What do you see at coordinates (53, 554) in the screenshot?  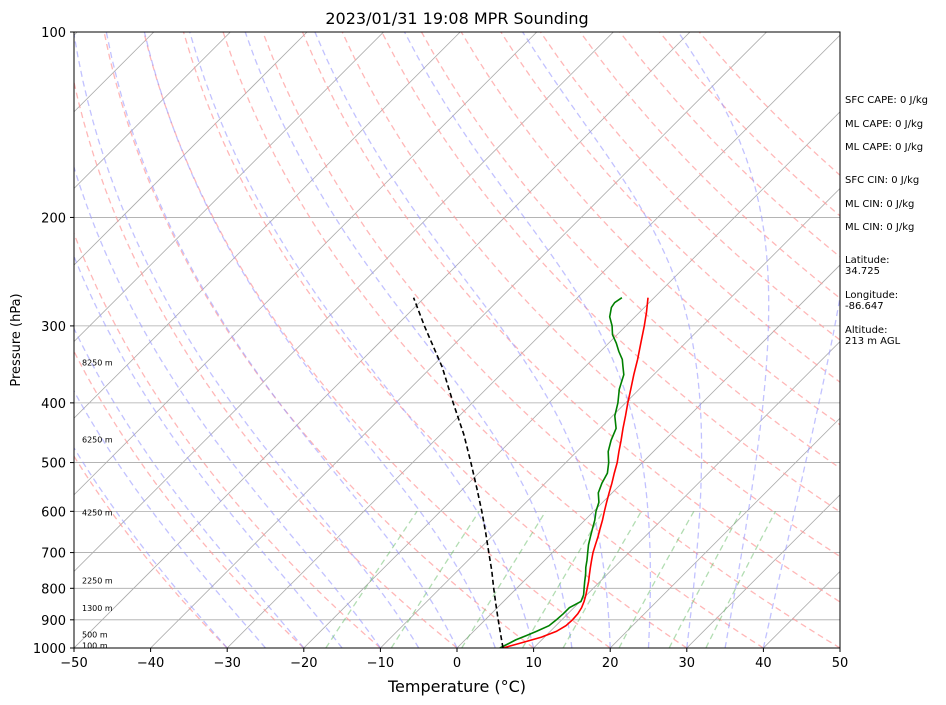 I see `y-tick-label: 700` at bounding box center [53, 554].